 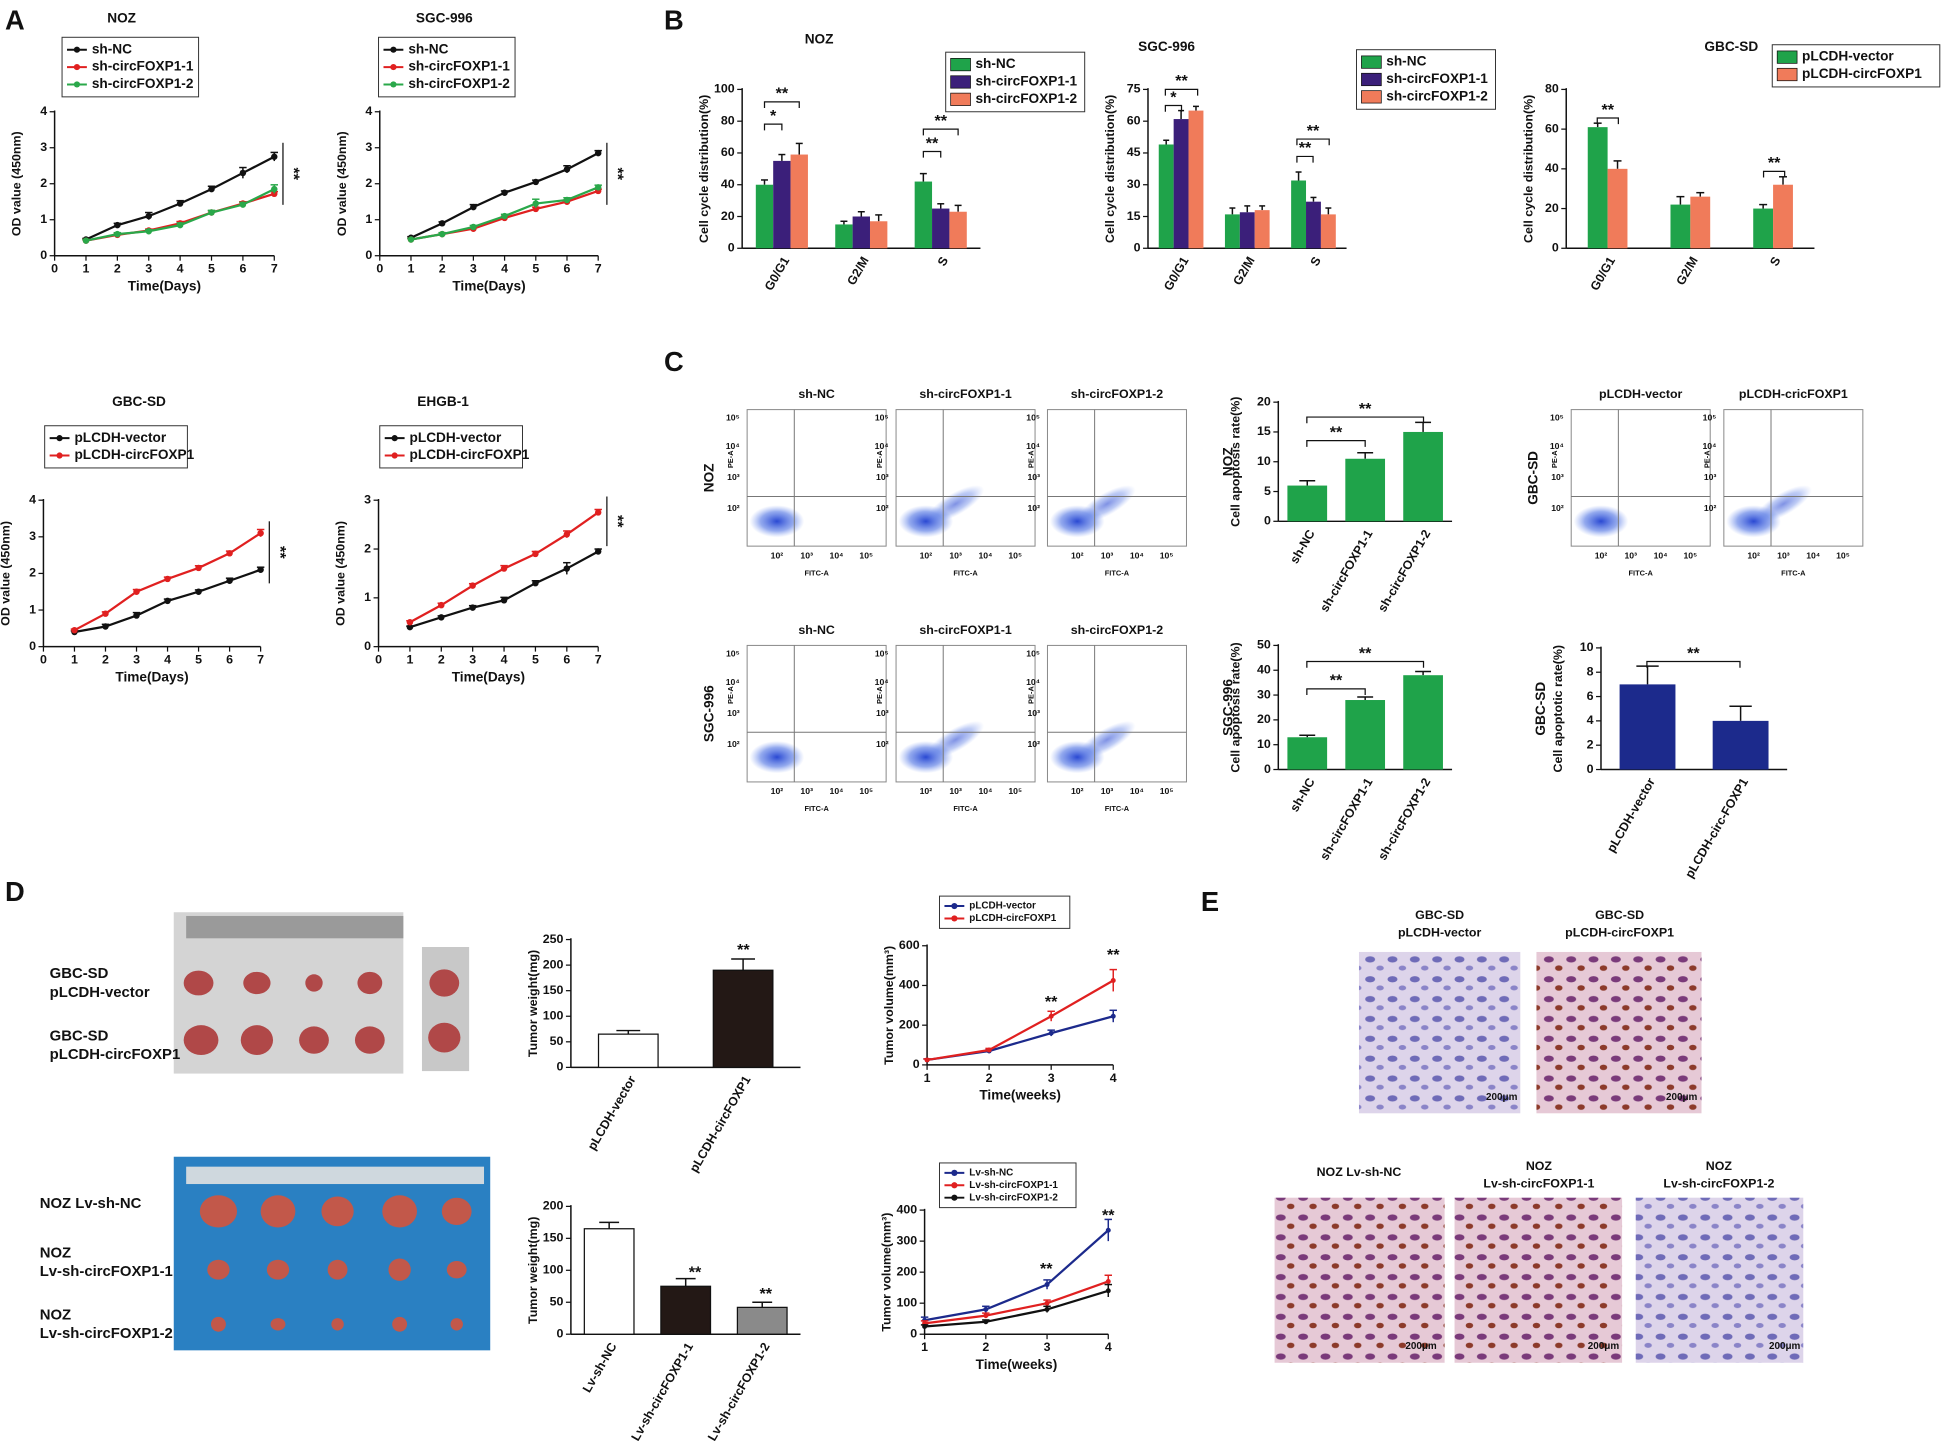 I want to click on y-tick-label: 60, so click(x=1134, y=120).